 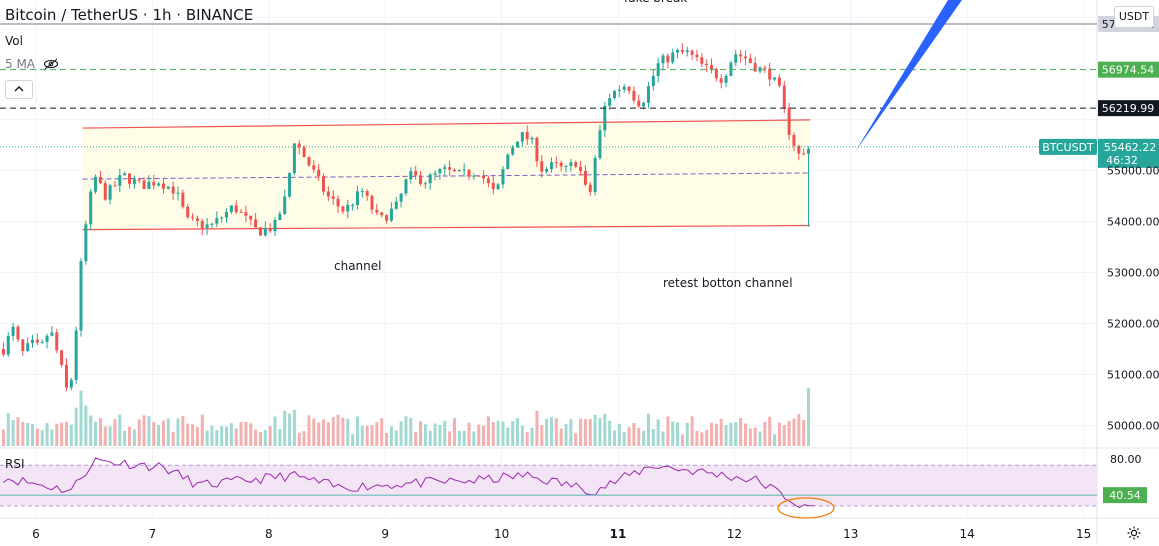 I want to click on time-tick-label: 12, so click(x=734, y=534).